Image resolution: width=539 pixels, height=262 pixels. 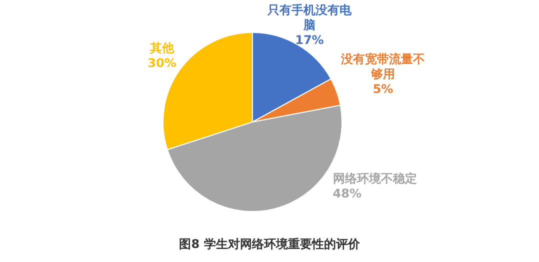 I want to click on slice-label: 其他, so click(x=161, y=47).